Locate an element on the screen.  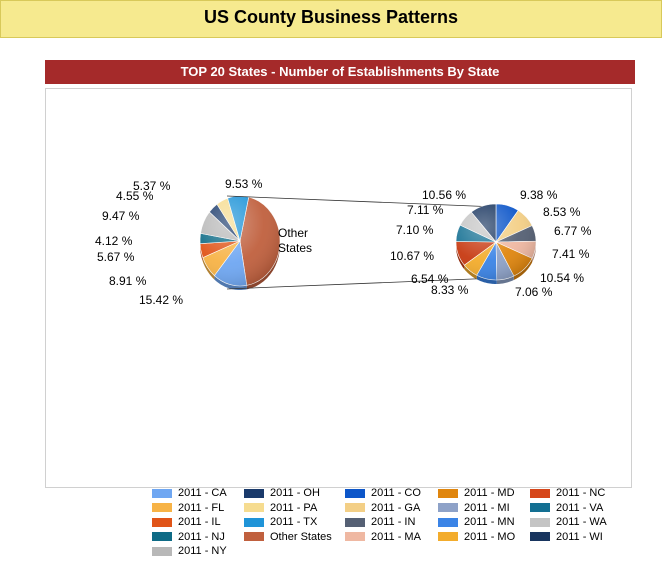
main-pie-label-2011-ca: 15.42 % is located at coordinates (161, 300).